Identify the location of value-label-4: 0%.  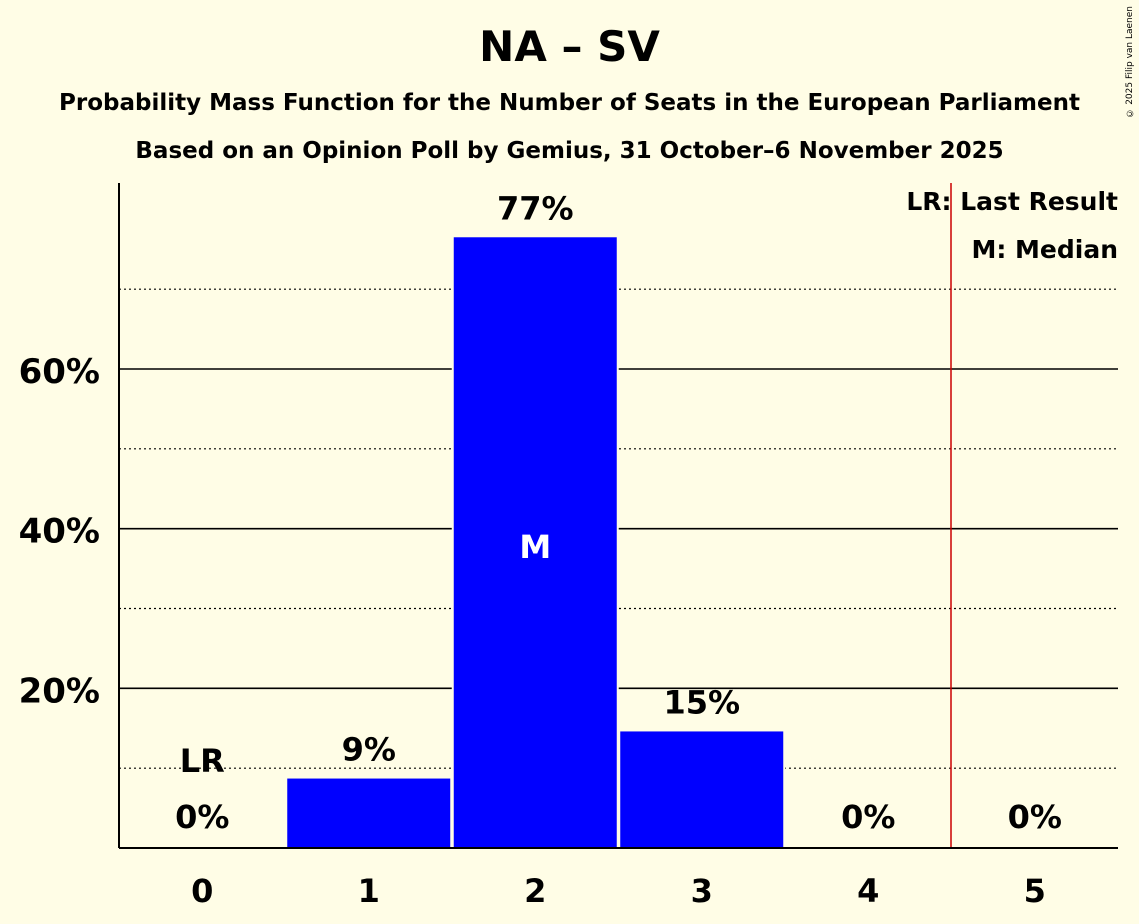
(868, 817).